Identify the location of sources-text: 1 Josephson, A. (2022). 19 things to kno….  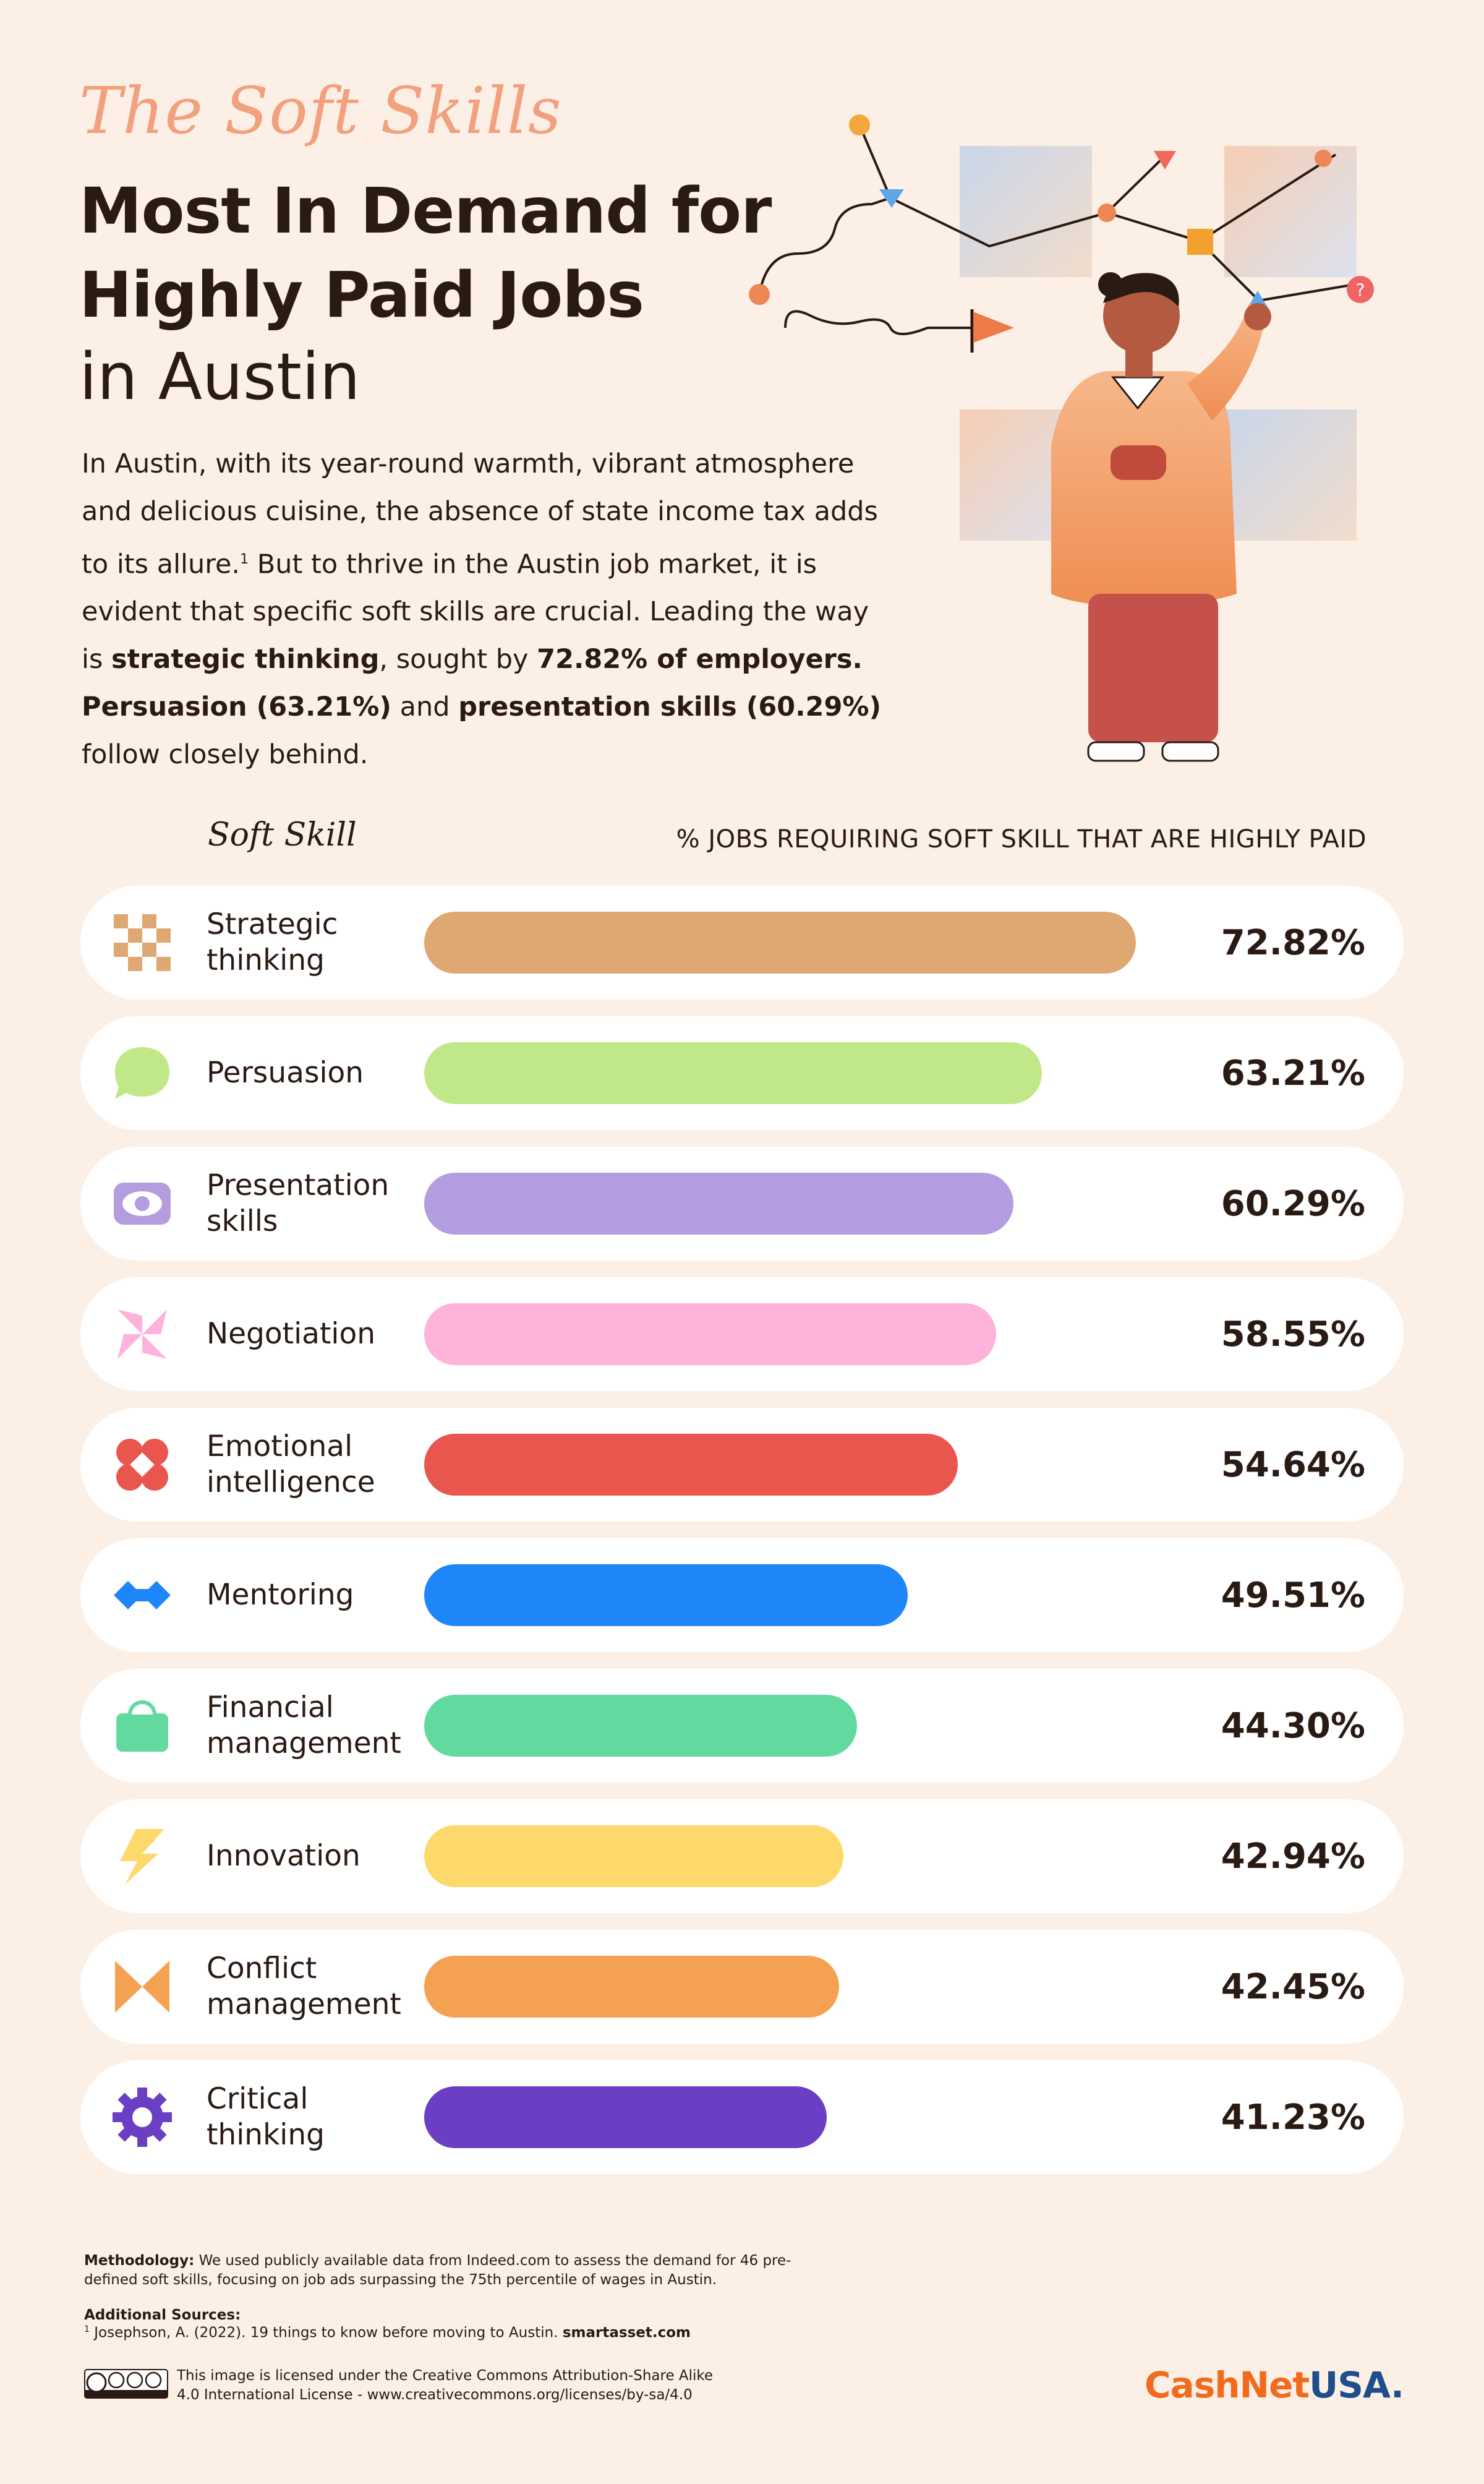
(387, 2332).